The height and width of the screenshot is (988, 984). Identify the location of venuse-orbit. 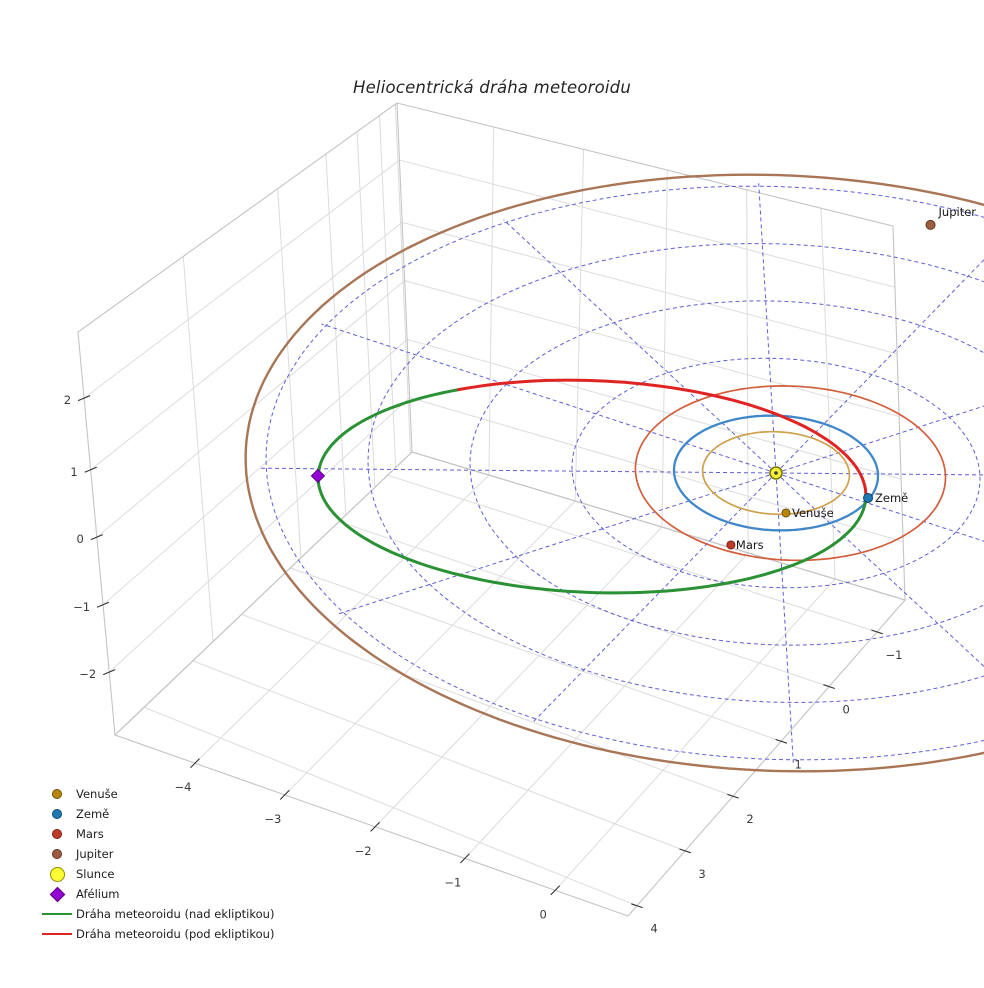
(776, 473).